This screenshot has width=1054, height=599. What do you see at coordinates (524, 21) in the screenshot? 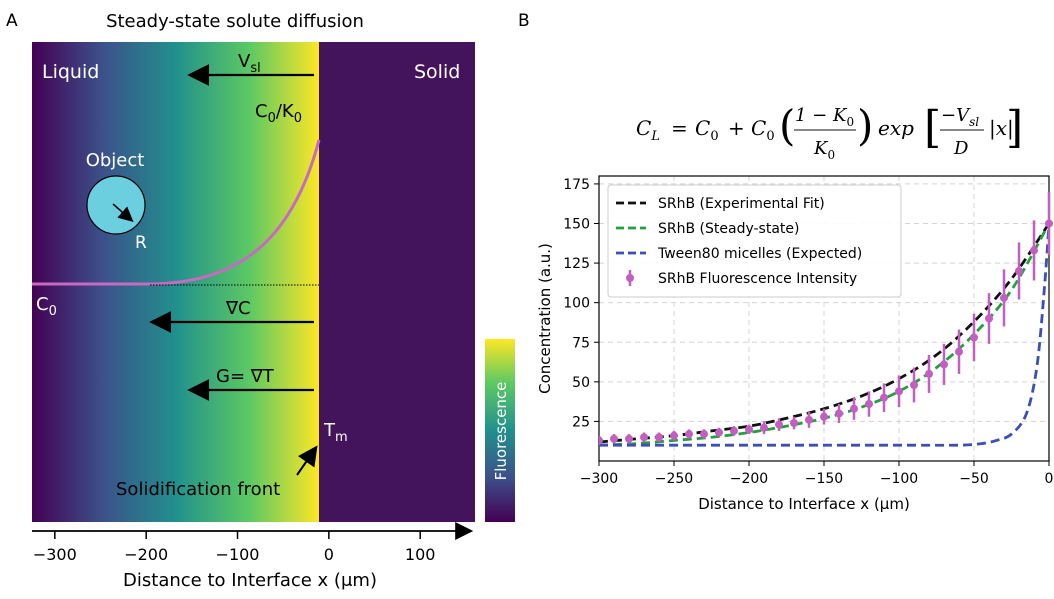
I see `panel-b-letter: B` at bounding box center [524, 21].